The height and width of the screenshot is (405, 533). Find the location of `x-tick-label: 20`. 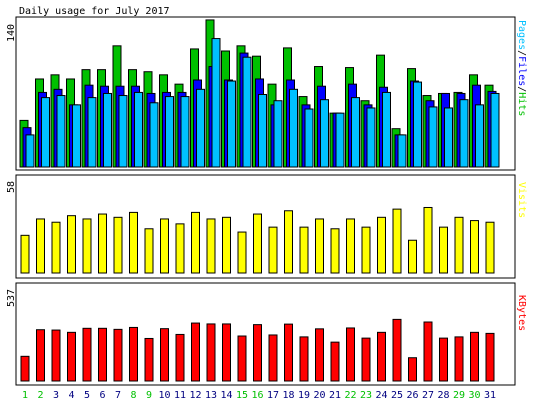

x-tick-label: 20 is located at coordinates (319, 395).